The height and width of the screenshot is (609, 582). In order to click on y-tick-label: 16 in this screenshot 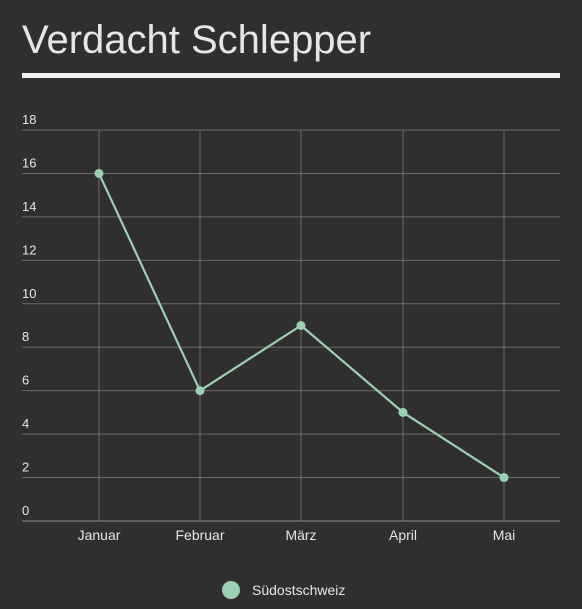, I will do `click(29, 162)`.